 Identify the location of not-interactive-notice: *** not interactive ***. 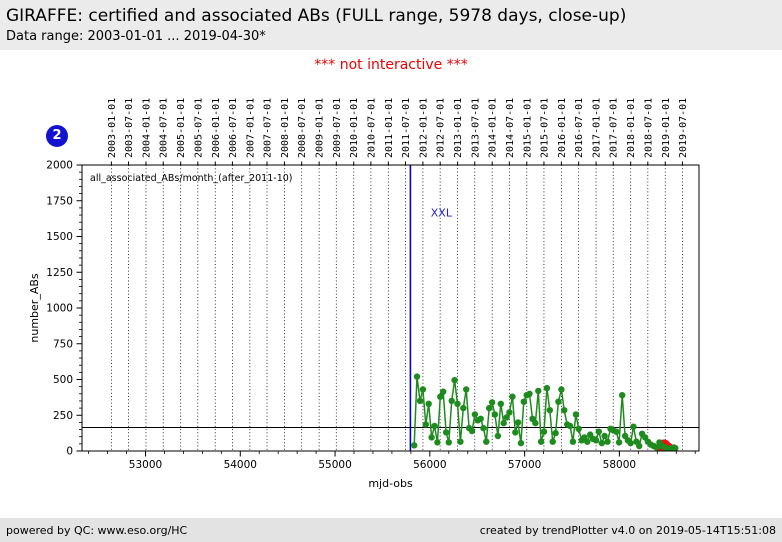
(391, 65).